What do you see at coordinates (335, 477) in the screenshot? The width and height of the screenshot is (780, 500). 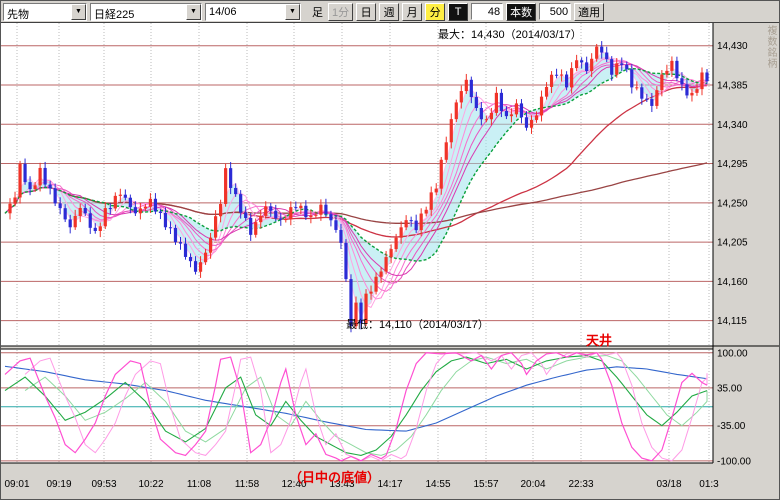 I see `intraday-bottom-annotation: （日中の底値）` at bounding box center [335, 477].